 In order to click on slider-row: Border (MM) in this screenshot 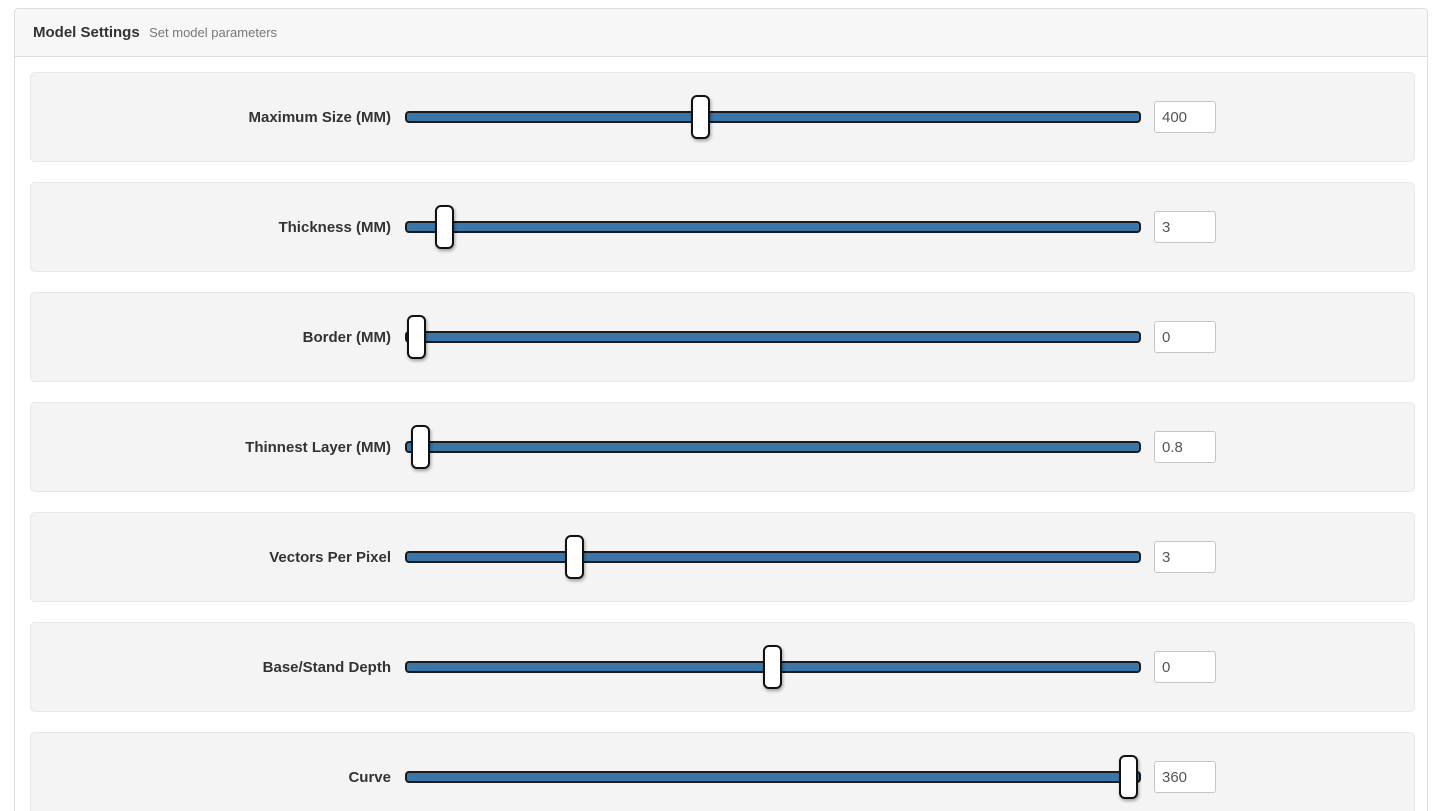, I will do `click(722, 337)`.